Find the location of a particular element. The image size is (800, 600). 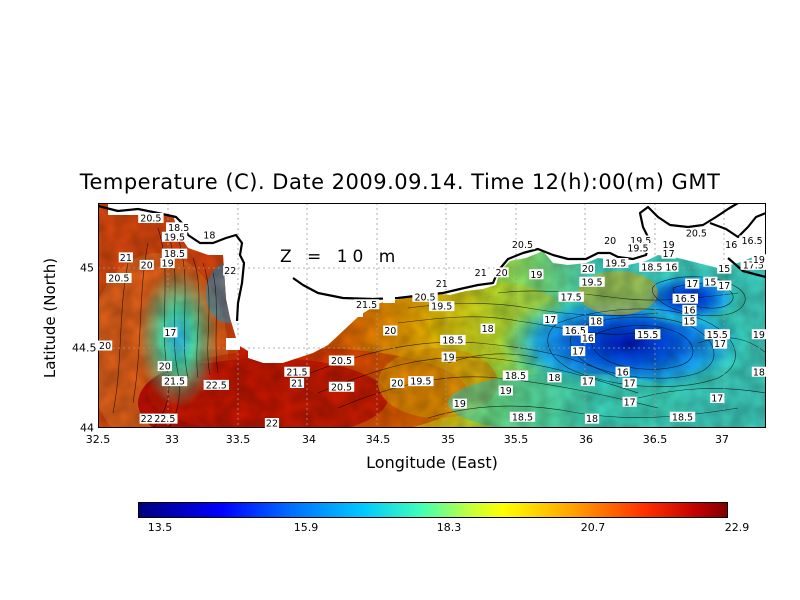

colorbar-tick-label: 20.7 is located at coordinates (593, 527).